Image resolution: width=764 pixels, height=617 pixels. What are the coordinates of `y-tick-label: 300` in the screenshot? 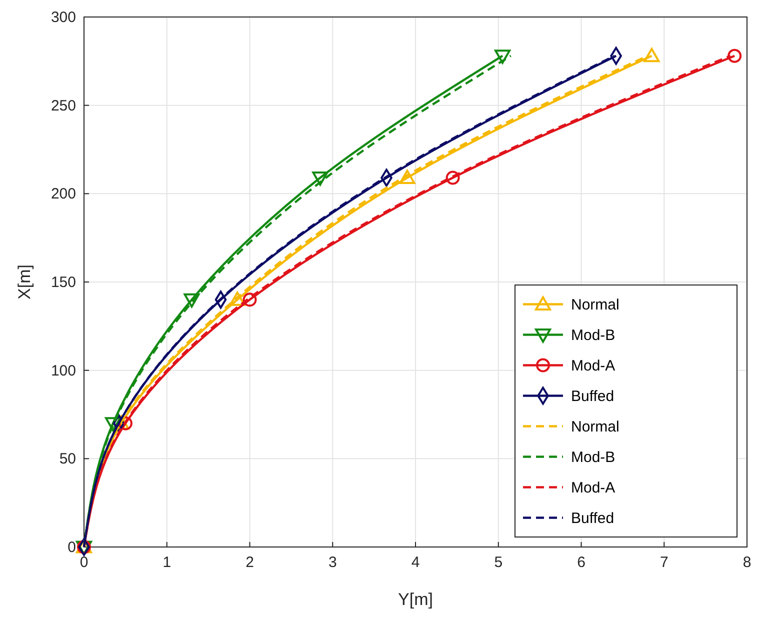 It's located at (63, 17).